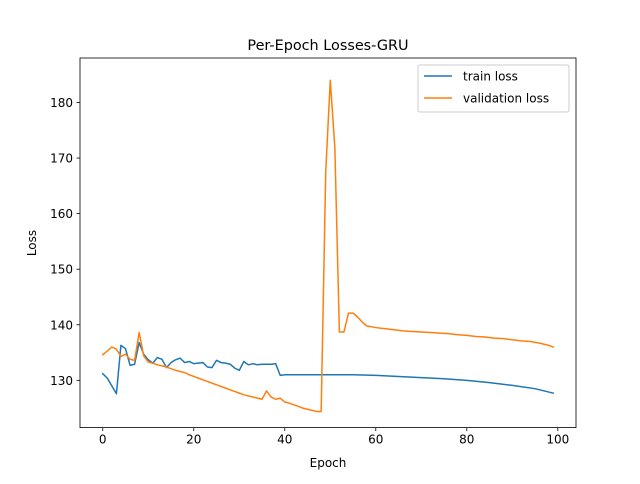  Describe the element at coordinates (327, 46) in the screenshot. I see `chart-title: Per-Epoch Losses-GRU` at that location.